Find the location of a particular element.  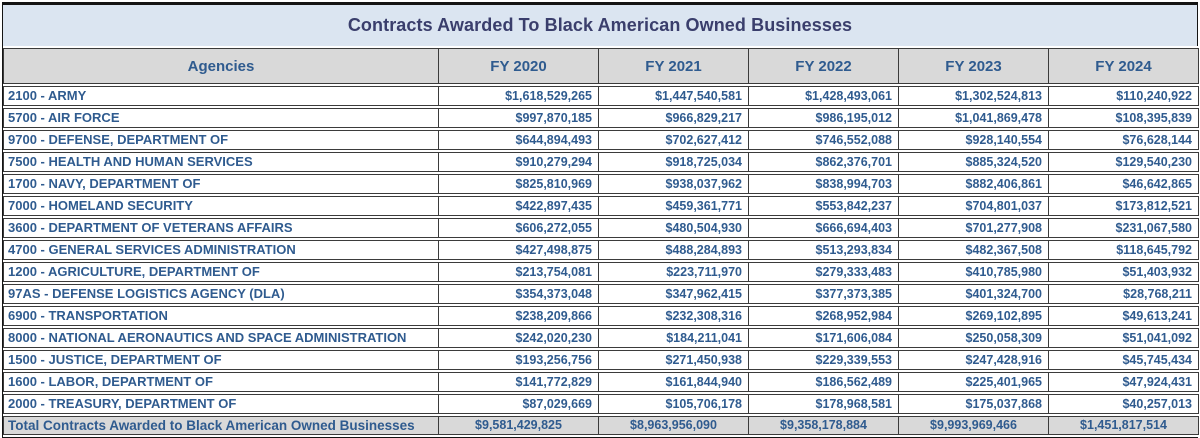

value-cell: $105,706,178 is located at coordinates (674, 404).